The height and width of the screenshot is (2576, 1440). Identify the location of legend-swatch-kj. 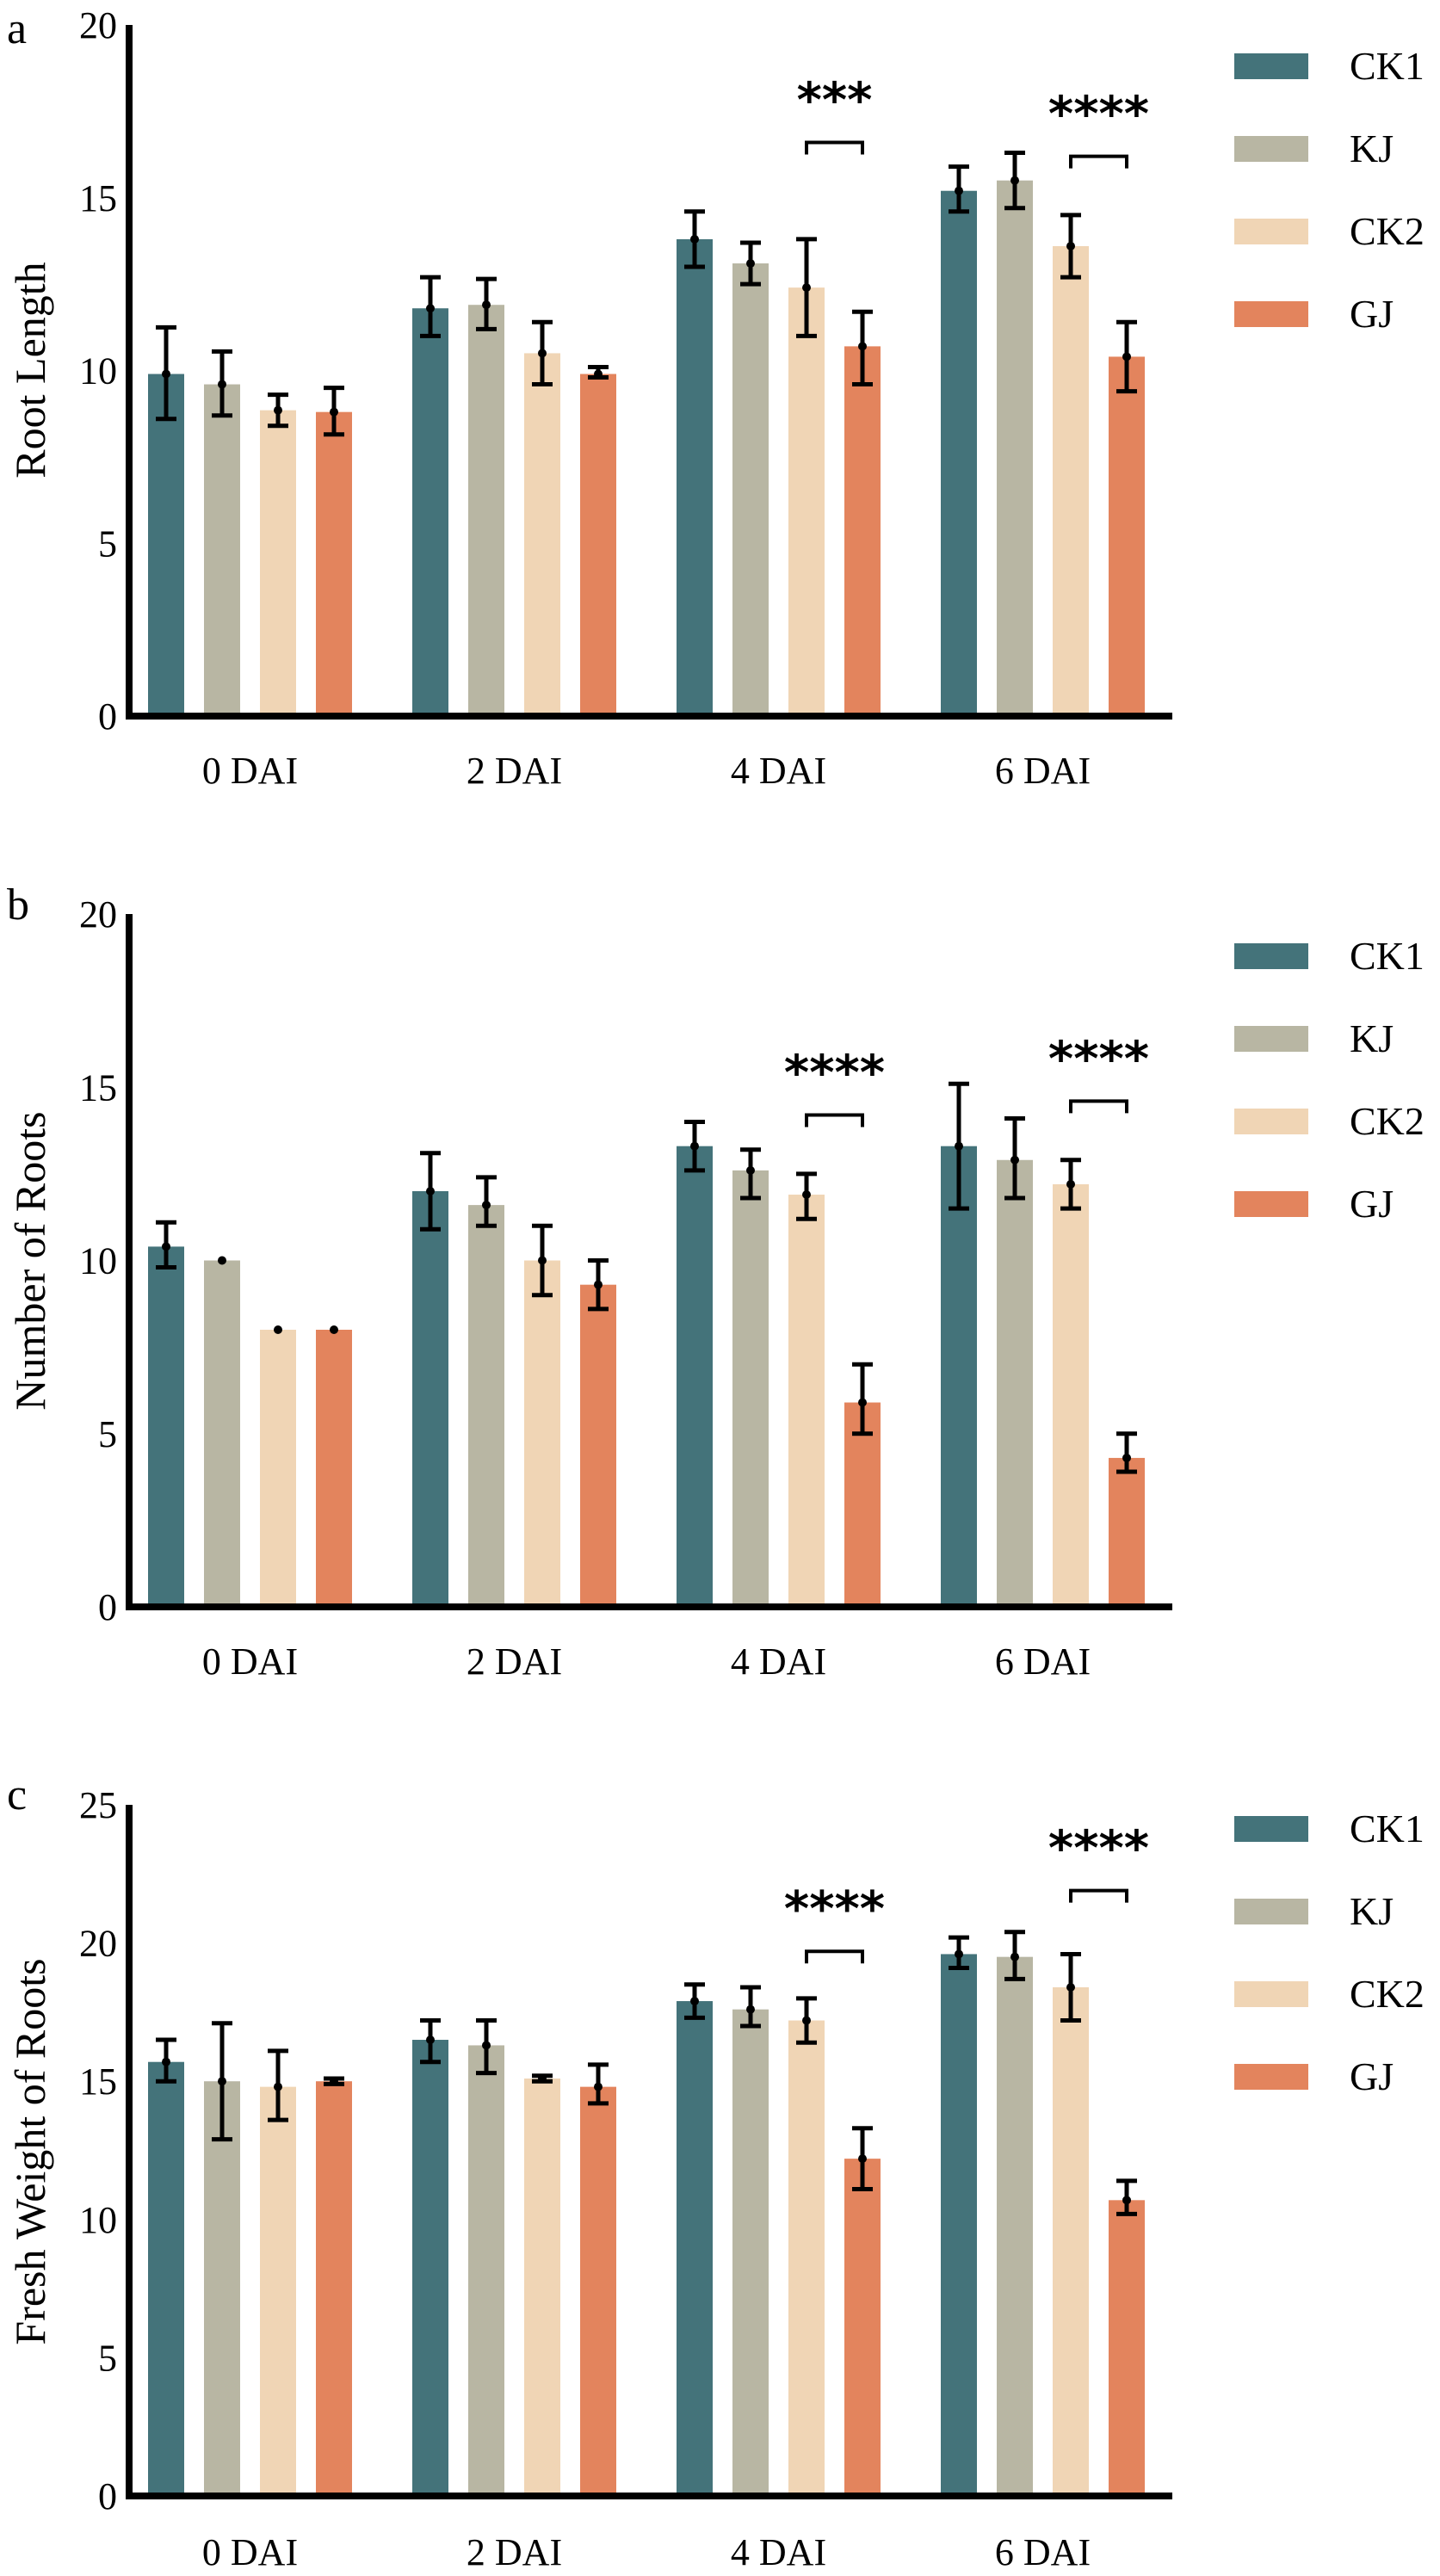
(1271, 1039).